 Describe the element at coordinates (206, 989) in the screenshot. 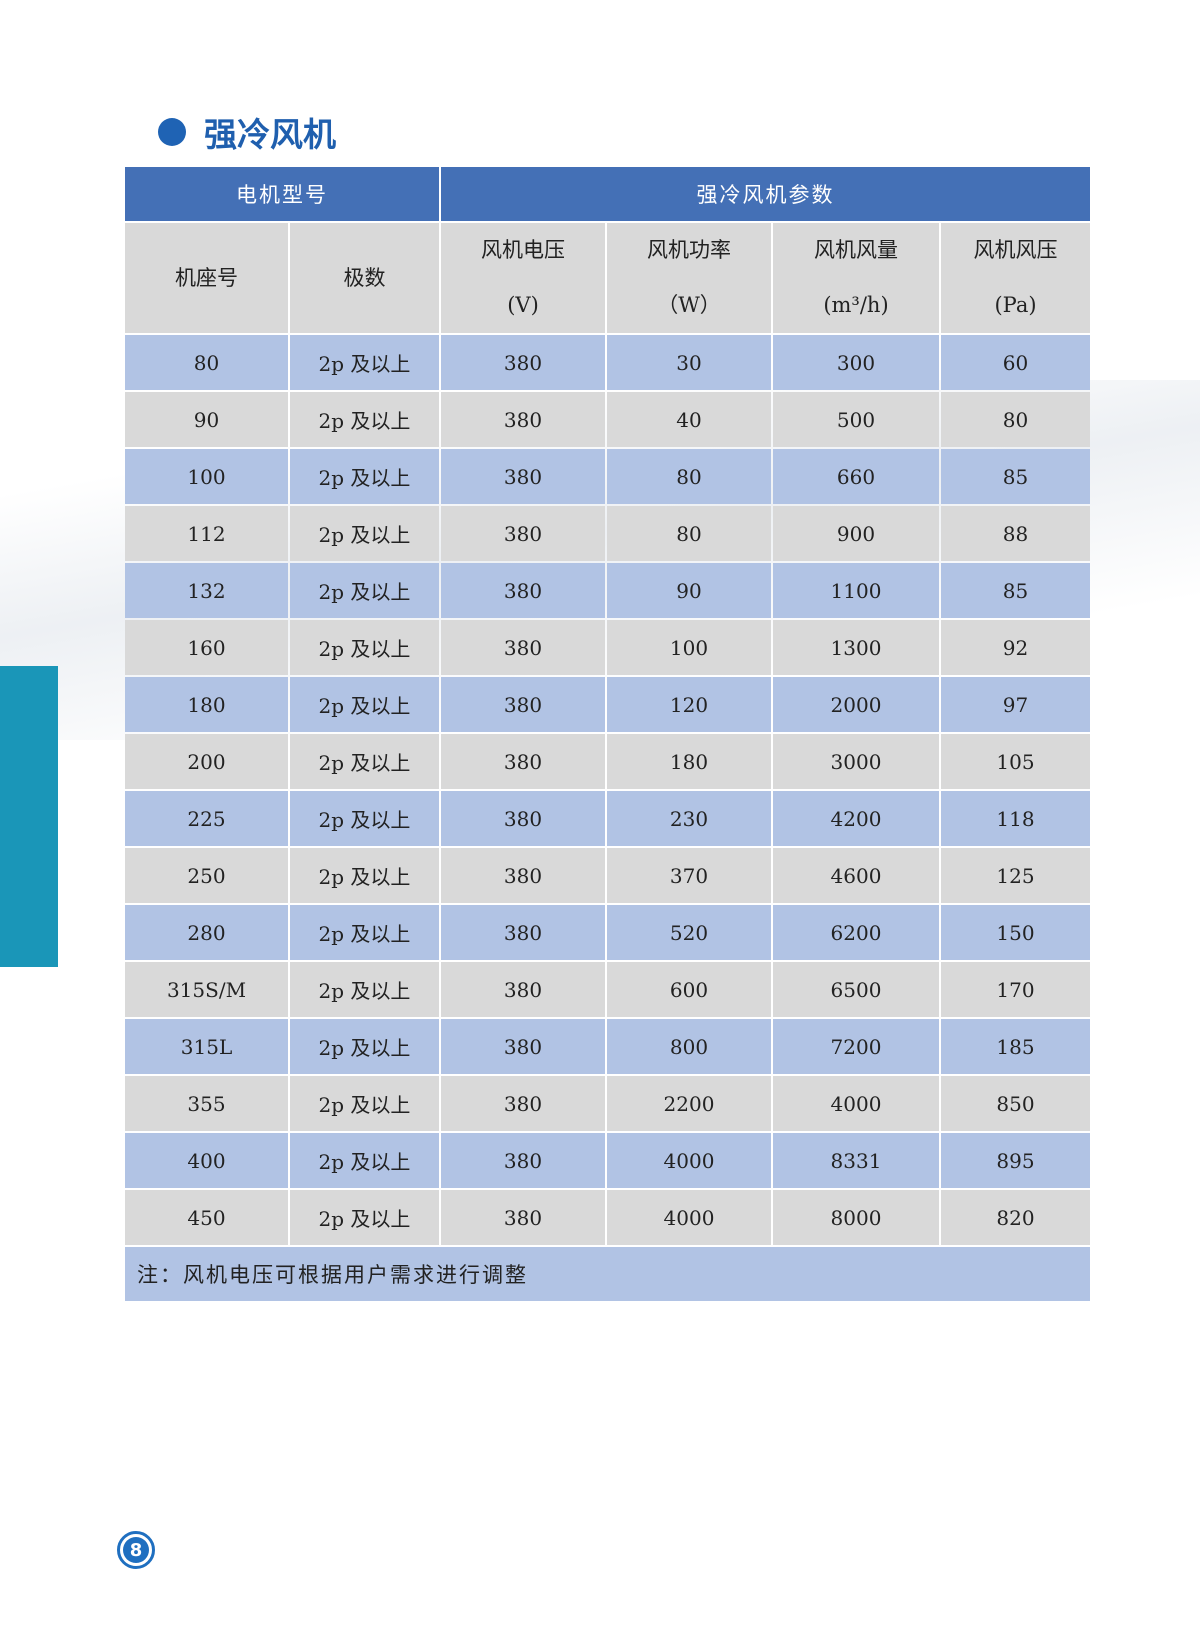

I see `table-cell: 315S/M` at that location.